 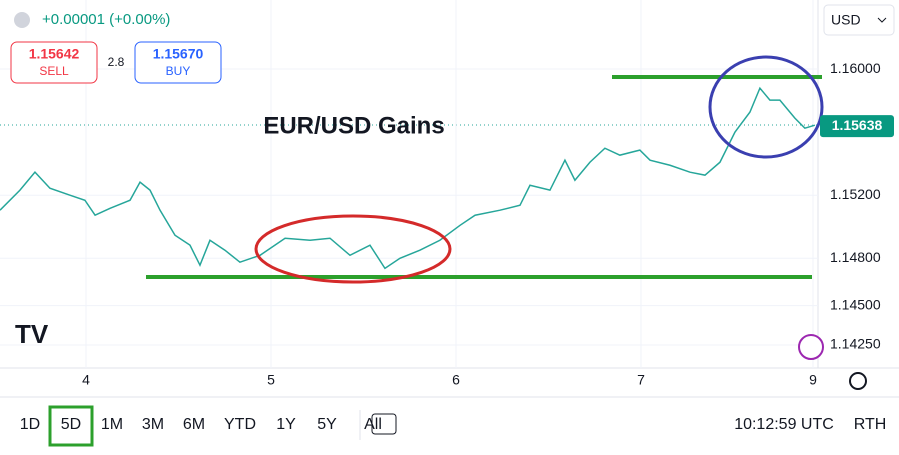 I want to click on range-button: YTD, so click(x=240, y=424).